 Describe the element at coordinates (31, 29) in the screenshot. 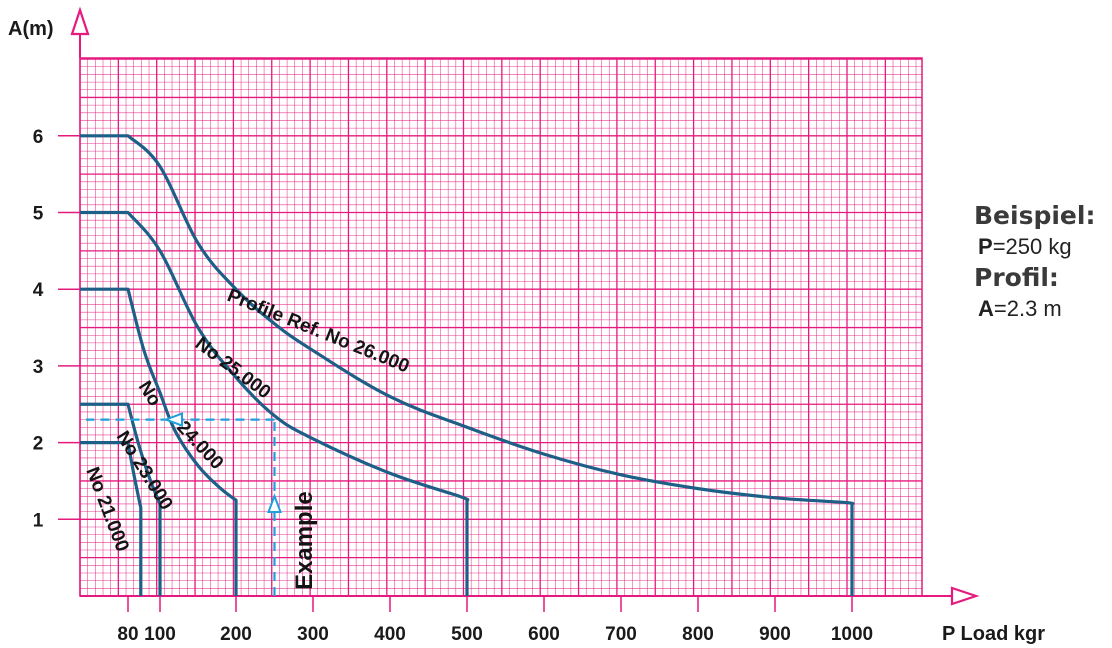

I see `y-axis-label: A(m)` at that location.